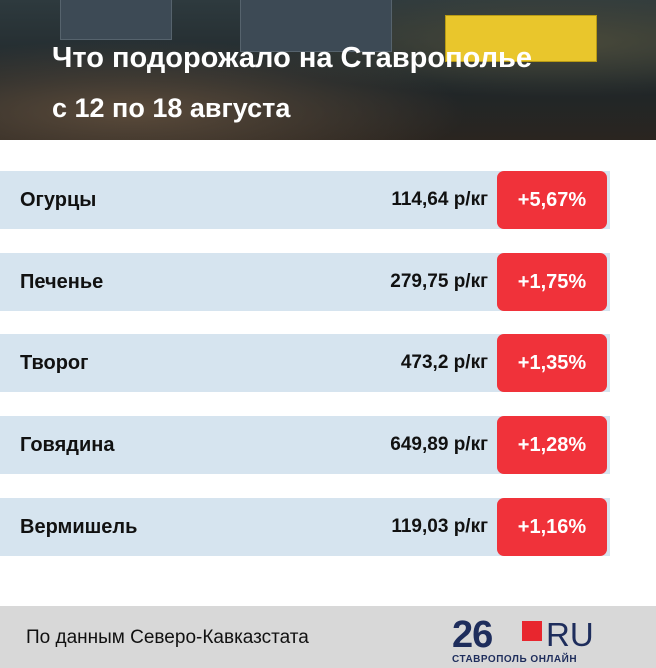  What do you see at coordinates (79, 526) in the screenshot?
I see `product-name: Вермишель` at bounding box center [79, 526].